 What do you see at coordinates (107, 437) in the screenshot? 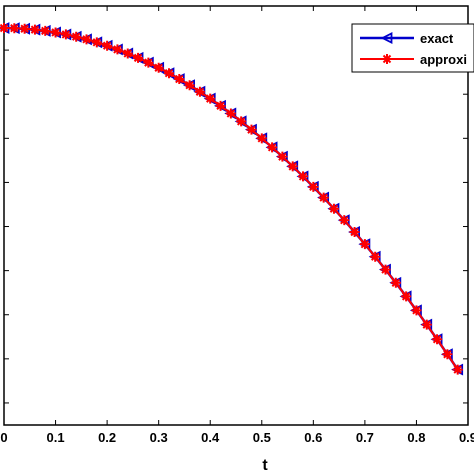
I see `x-tick-label: 0.2` at bounding box center [107, 437].